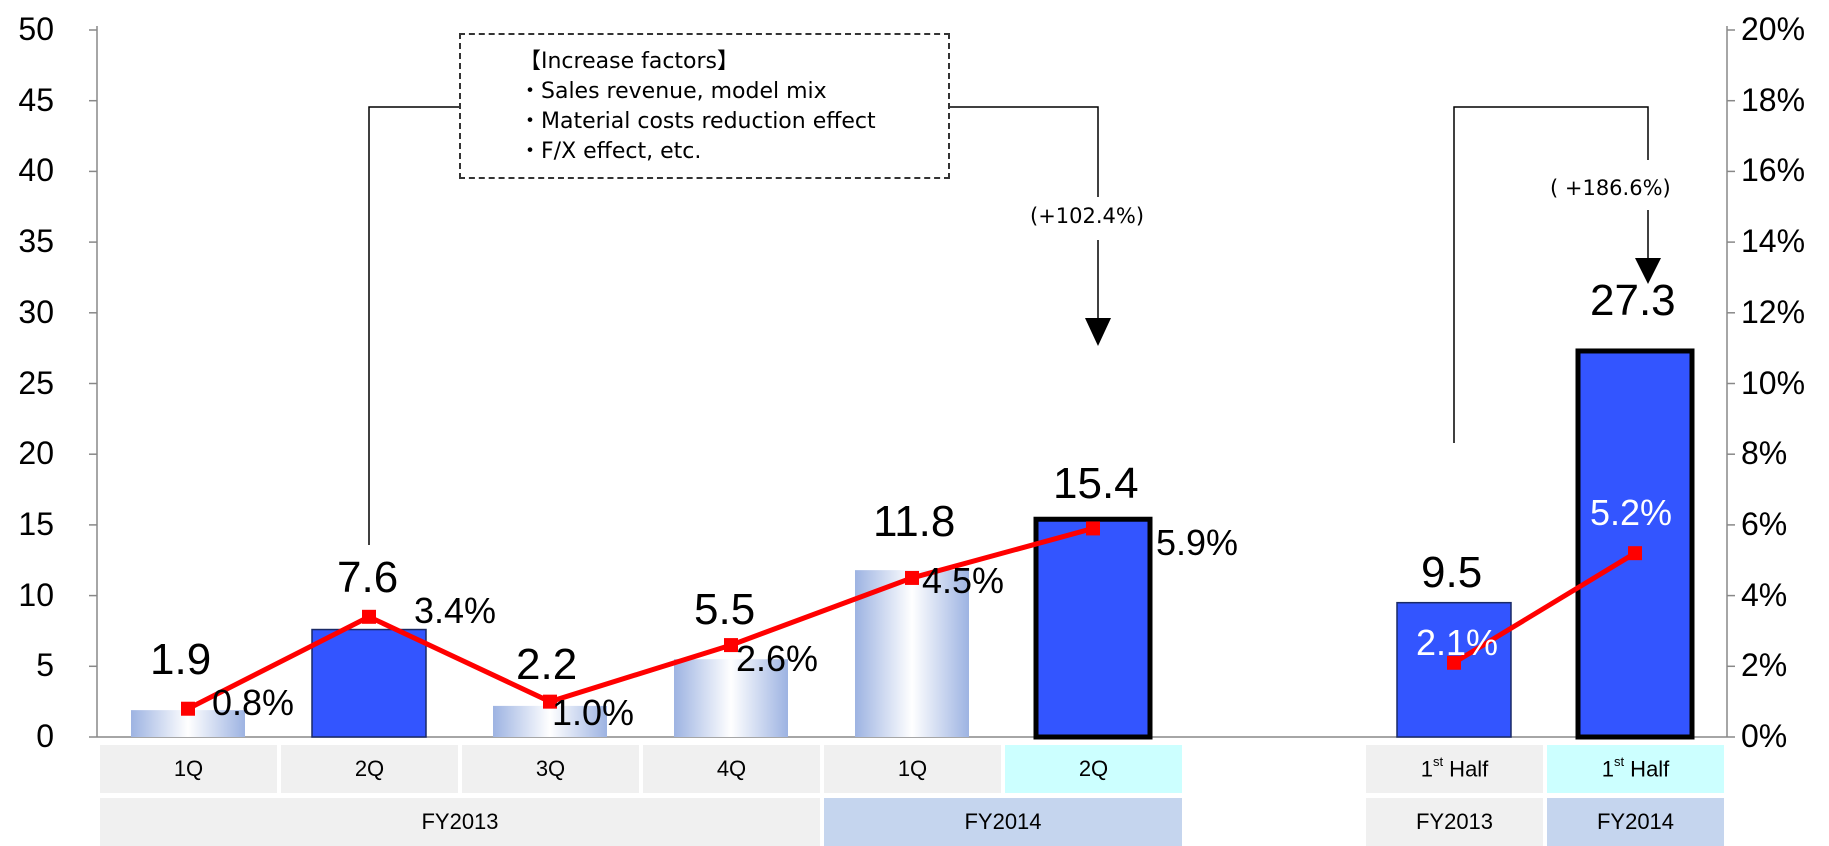  I want to click on increase-factor-item: ・F/X effect, etc., so click(610, 151).